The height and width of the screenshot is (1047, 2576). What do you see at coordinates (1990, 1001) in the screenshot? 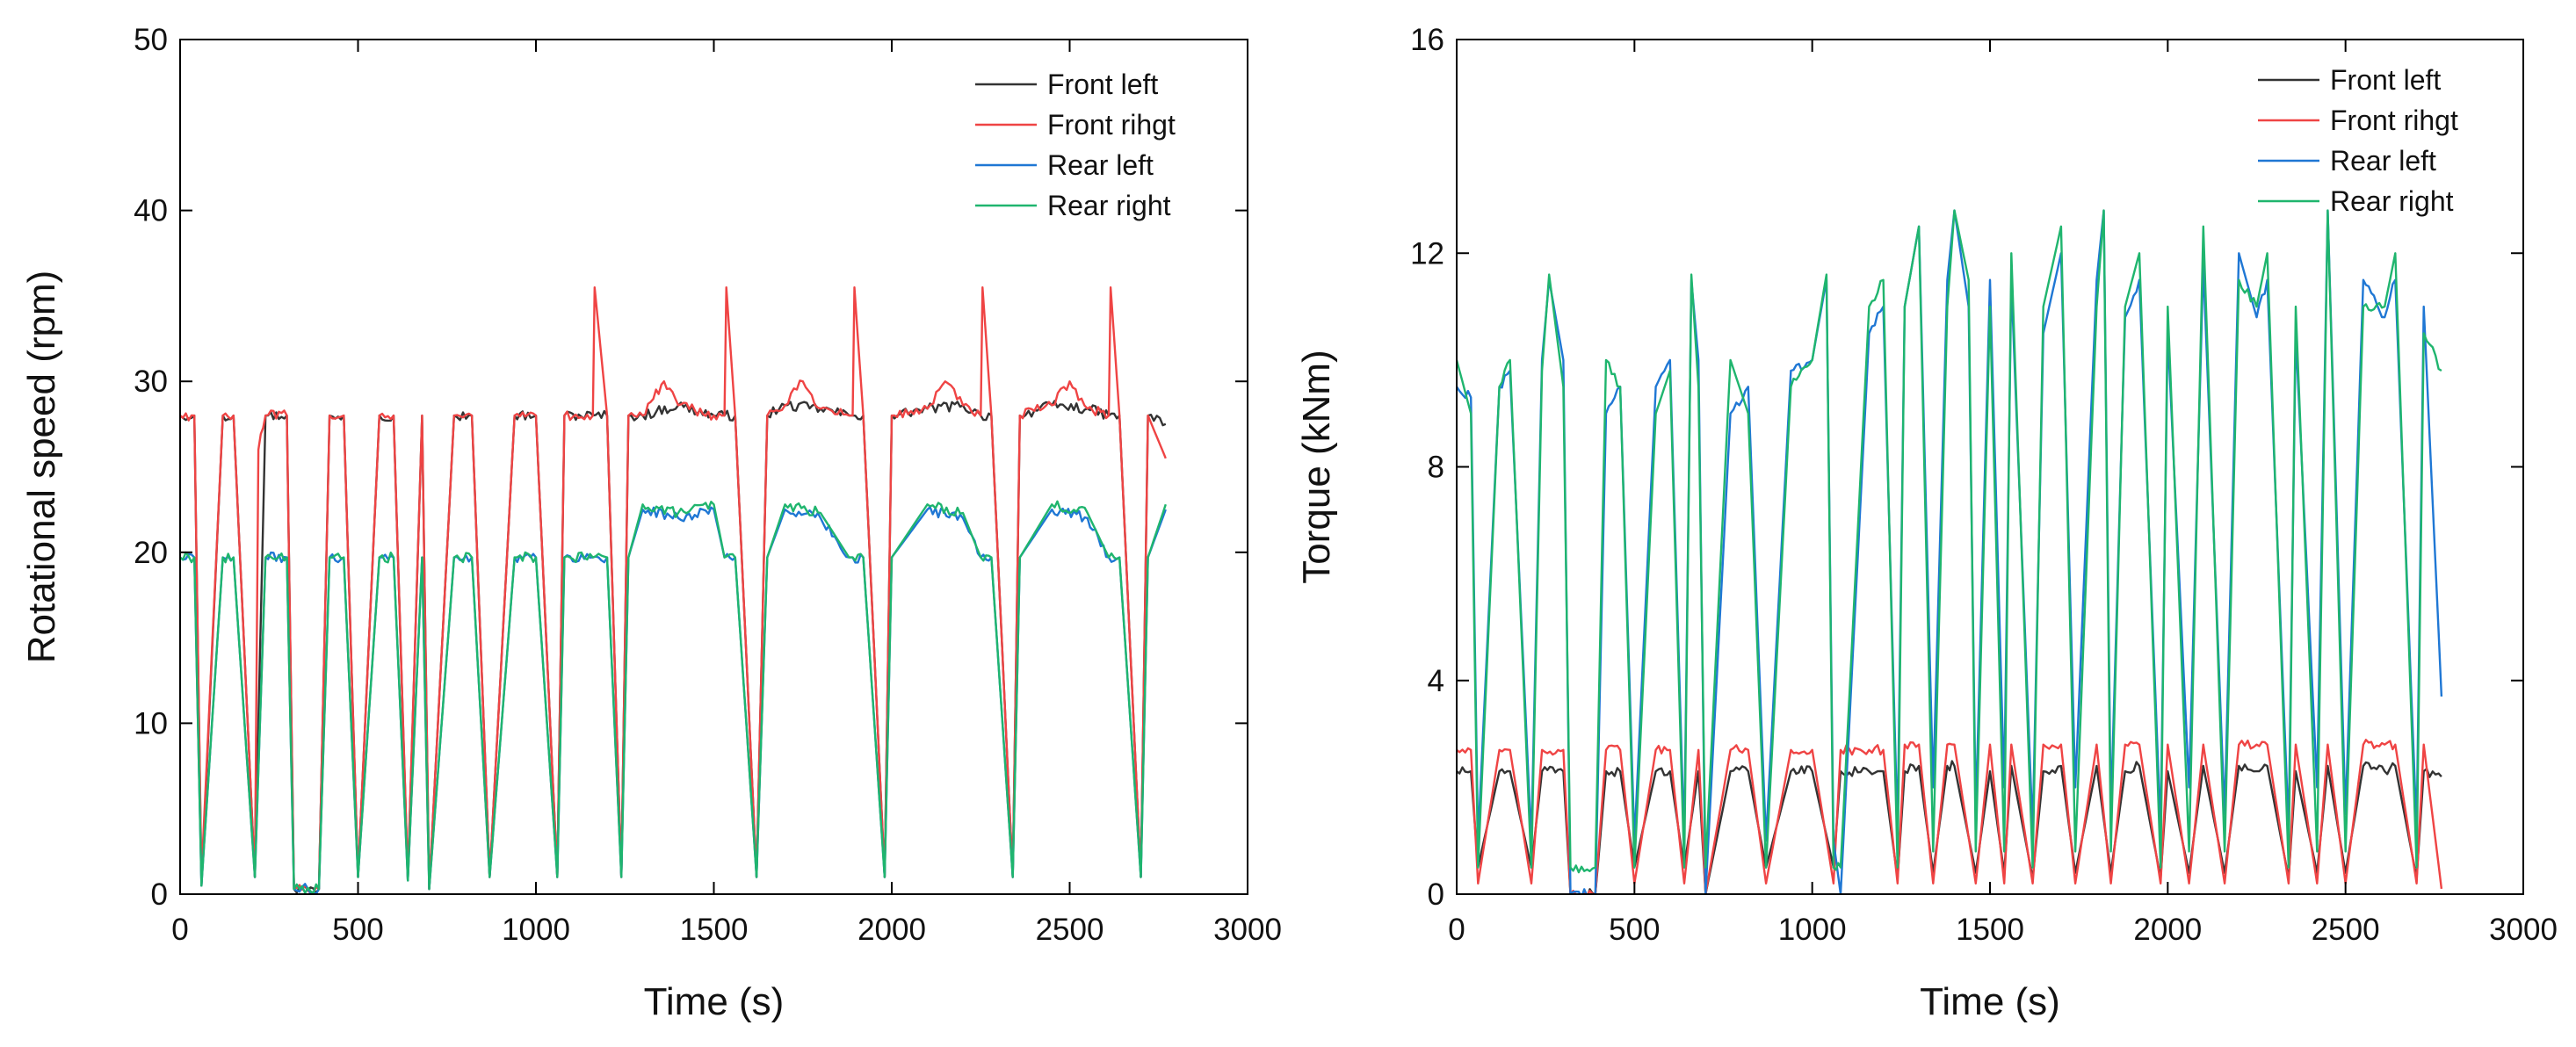
I see `torque-x-axis-title: Time (s)` at bounding box center [1990, 1001].